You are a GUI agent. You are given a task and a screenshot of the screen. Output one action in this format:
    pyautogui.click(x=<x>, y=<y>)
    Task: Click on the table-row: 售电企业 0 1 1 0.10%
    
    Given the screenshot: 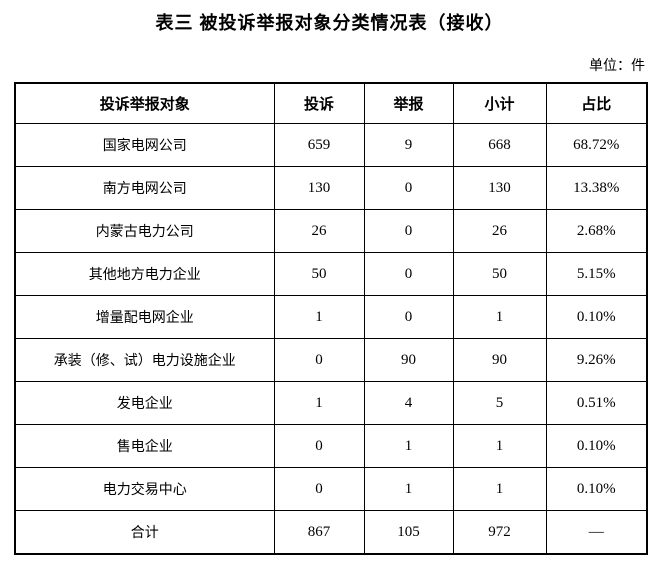 What is the action you would take?
    pyautogui.click(x=331, y=446)
    